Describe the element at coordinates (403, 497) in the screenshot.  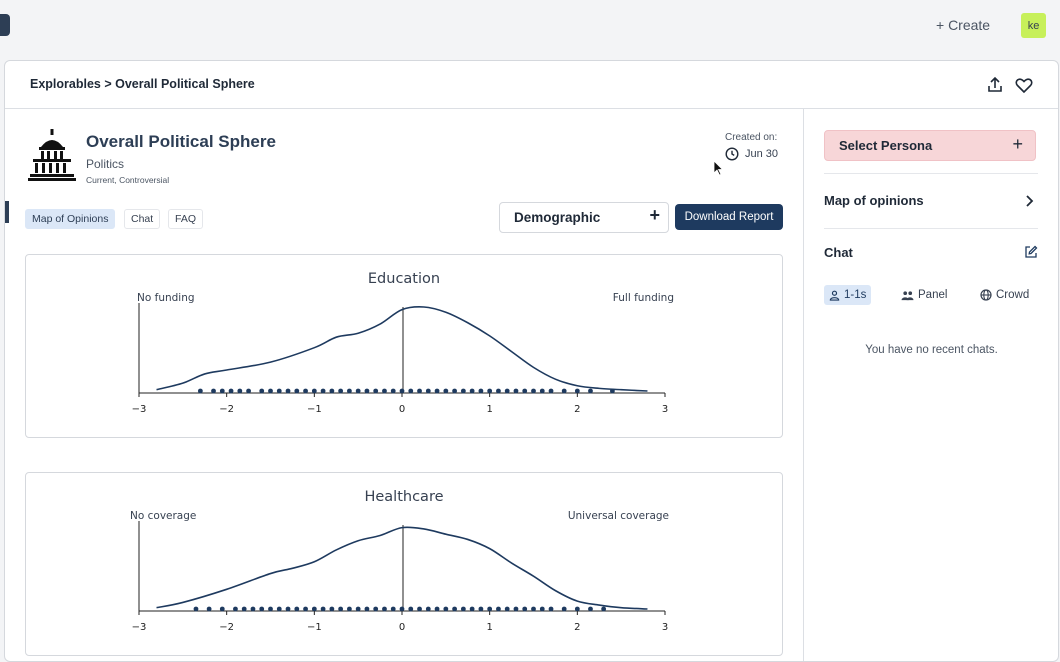
I see `chart-title: Healthcare` at that location.